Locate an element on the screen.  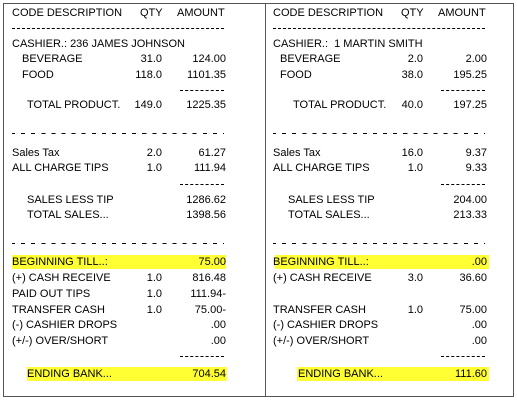
panel-divider is located at coordinates (265, 200).